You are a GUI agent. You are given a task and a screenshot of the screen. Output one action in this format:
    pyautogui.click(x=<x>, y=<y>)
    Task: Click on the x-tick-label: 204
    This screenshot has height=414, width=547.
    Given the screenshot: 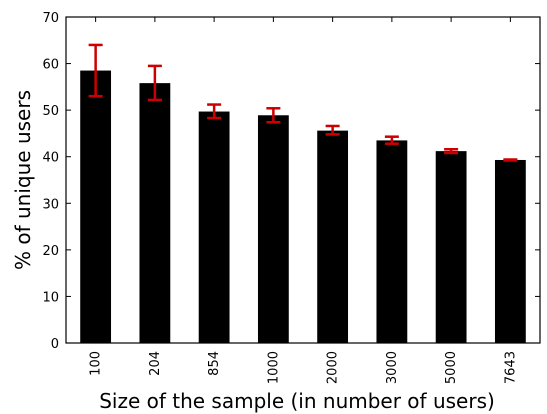 What is the action you would take?
    pyautogui.click(x=155, y=363)
    